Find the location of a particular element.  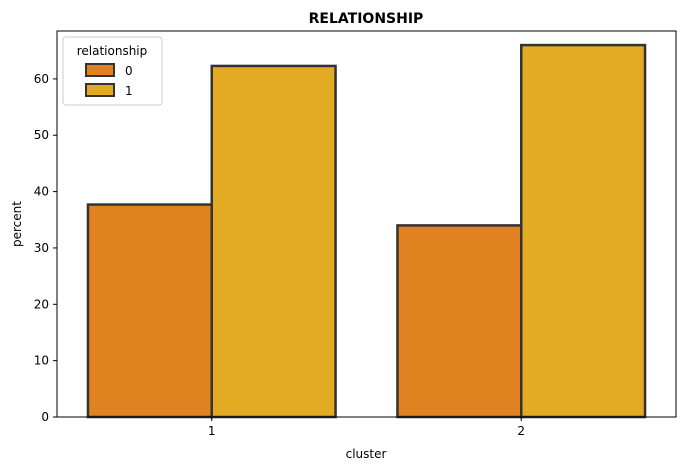

y-tick-label: 0 is located at coordinates (45, 417).